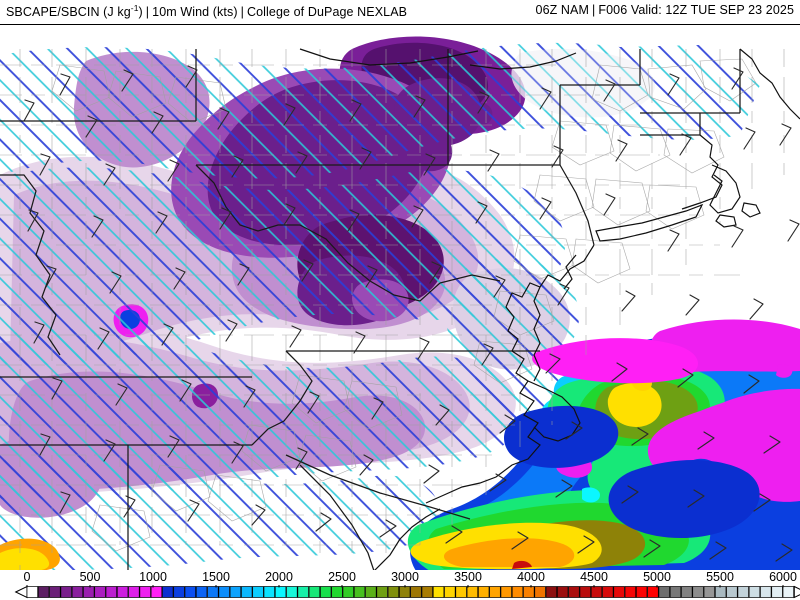  What do you see at coordinates (613, 10) in the screenshot?
I see `forecast-hour-label: F006` at bounding box center [613, 10].